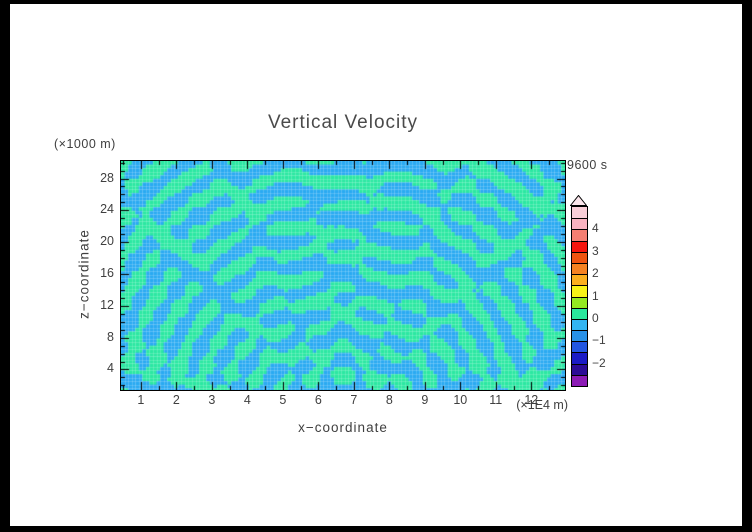 The width and height of the screenshot is (752, 532). What do you see at coordinates (542, 405) in the screenshot?
I see `x-axis-unit-label: (×1E4 m)` at bounding box center [542, 405].